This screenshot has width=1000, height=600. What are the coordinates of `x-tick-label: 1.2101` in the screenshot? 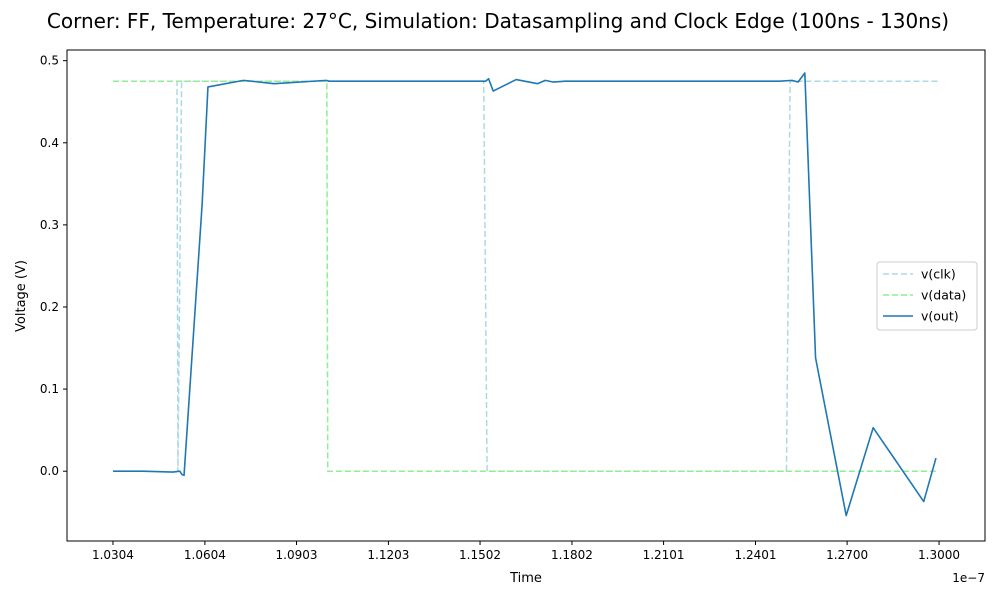 It's located at (664, 555).